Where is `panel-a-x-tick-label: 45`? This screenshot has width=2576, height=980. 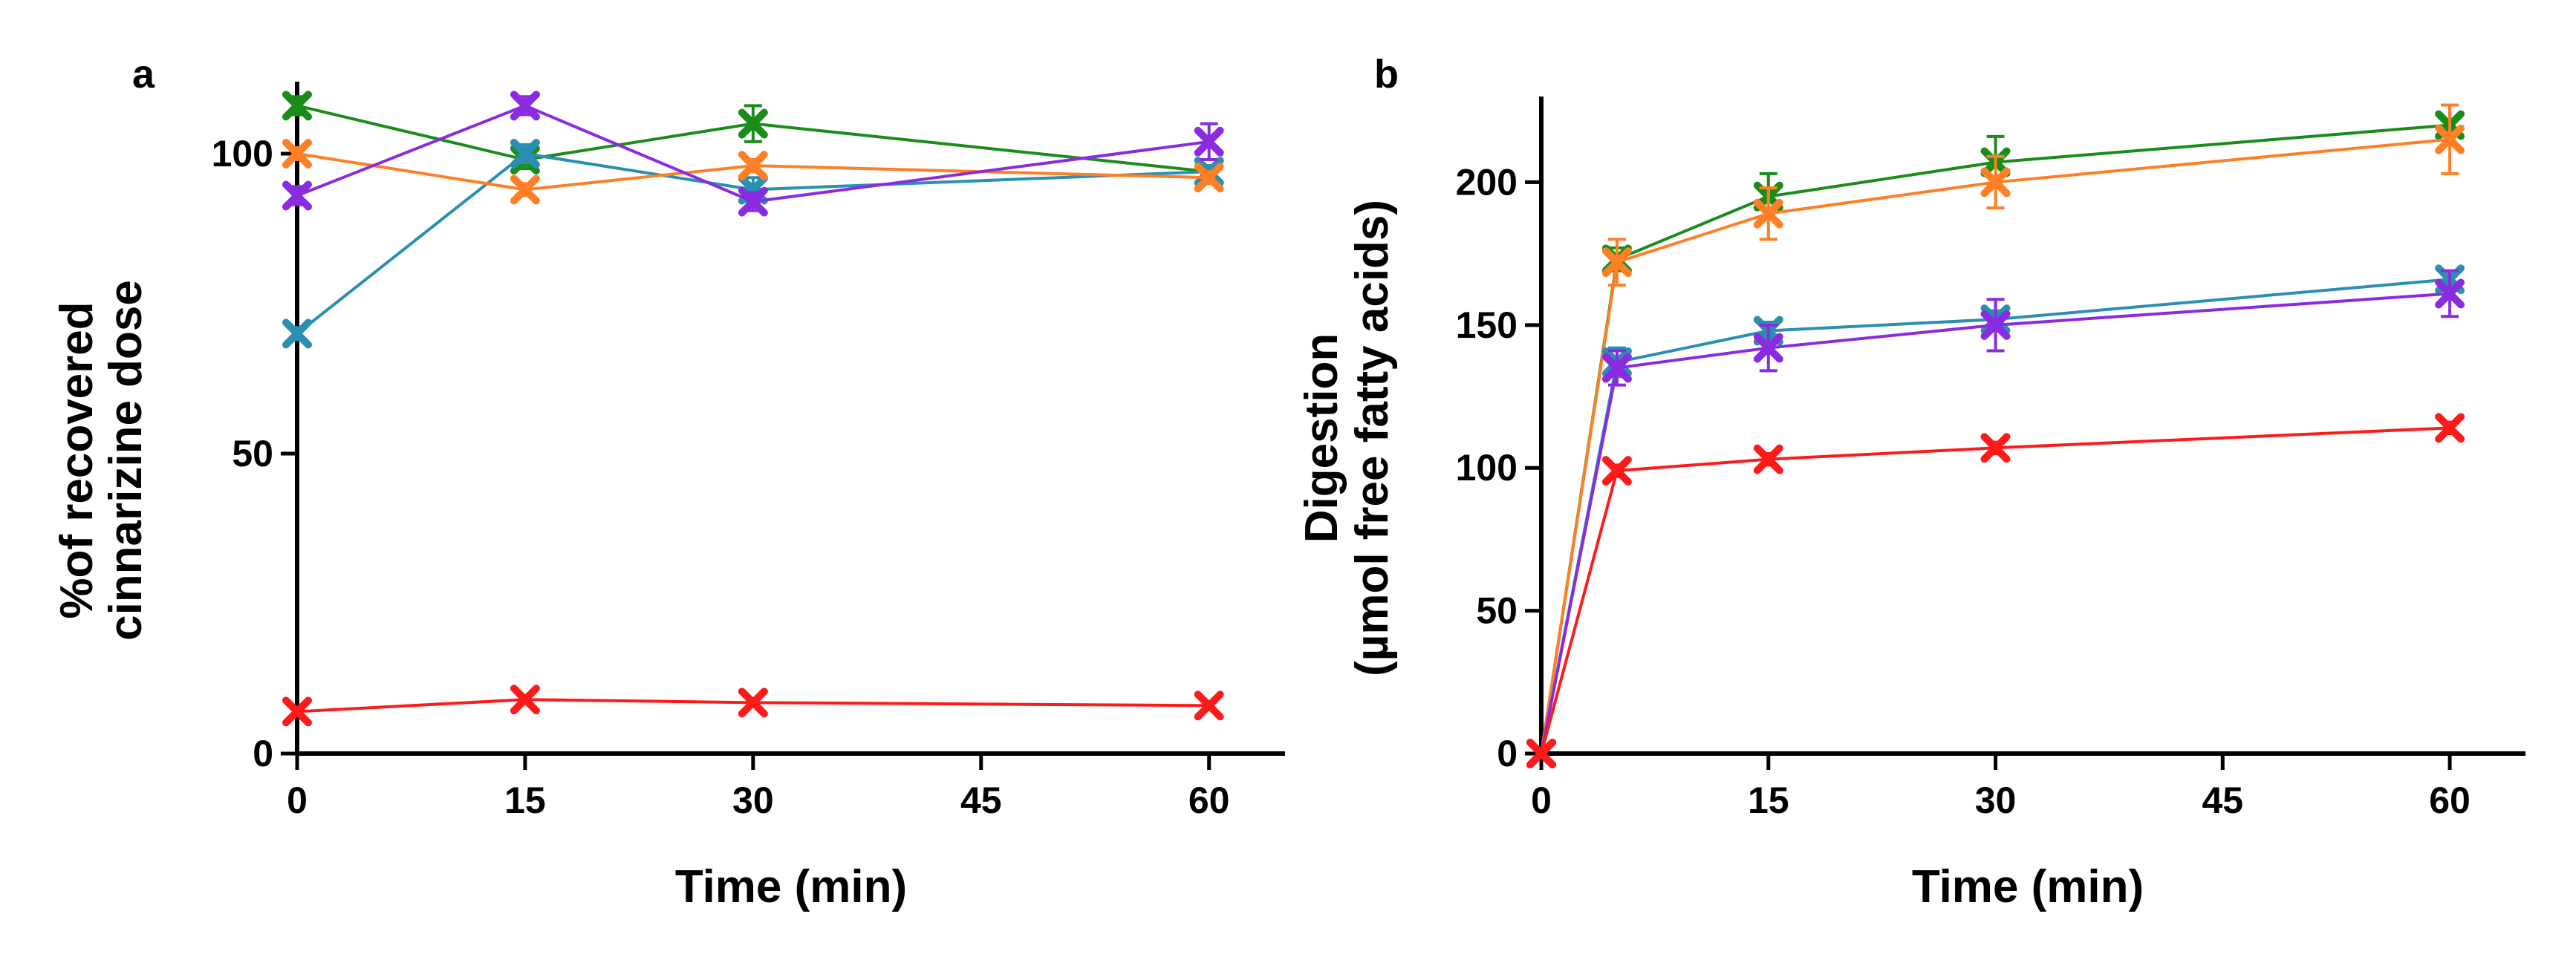 panel-a-x-tick-label: 45 is located at coordinates (981, 800).